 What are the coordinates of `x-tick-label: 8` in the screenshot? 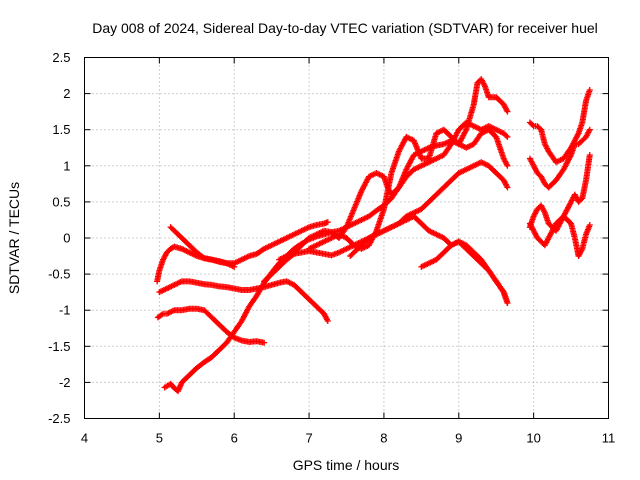 It's located at (383, 438).